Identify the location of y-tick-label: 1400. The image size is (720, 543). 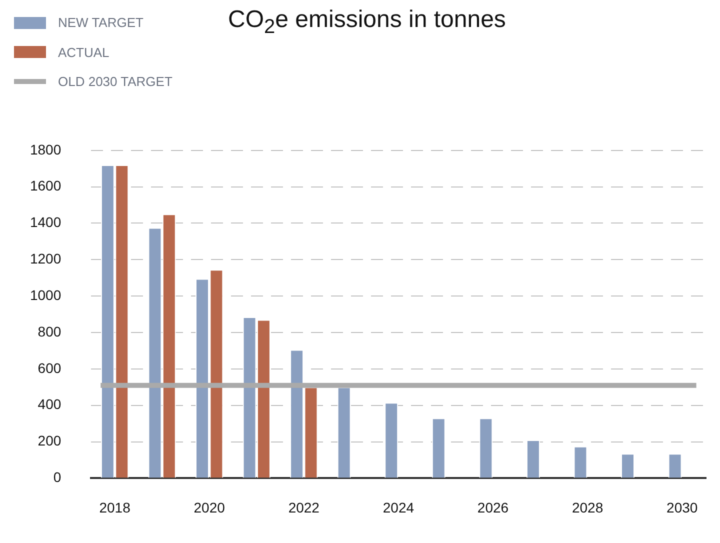
(46, 222).